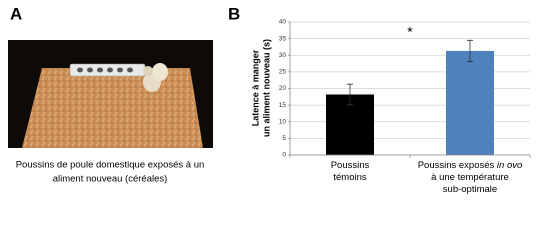 Image resolution: width=539 pixels, height=240 pixels. What do you see at coordinates (283, 88) in the screenshot?
I see `y-tick-label: 20` at bounding box center [283, 88].